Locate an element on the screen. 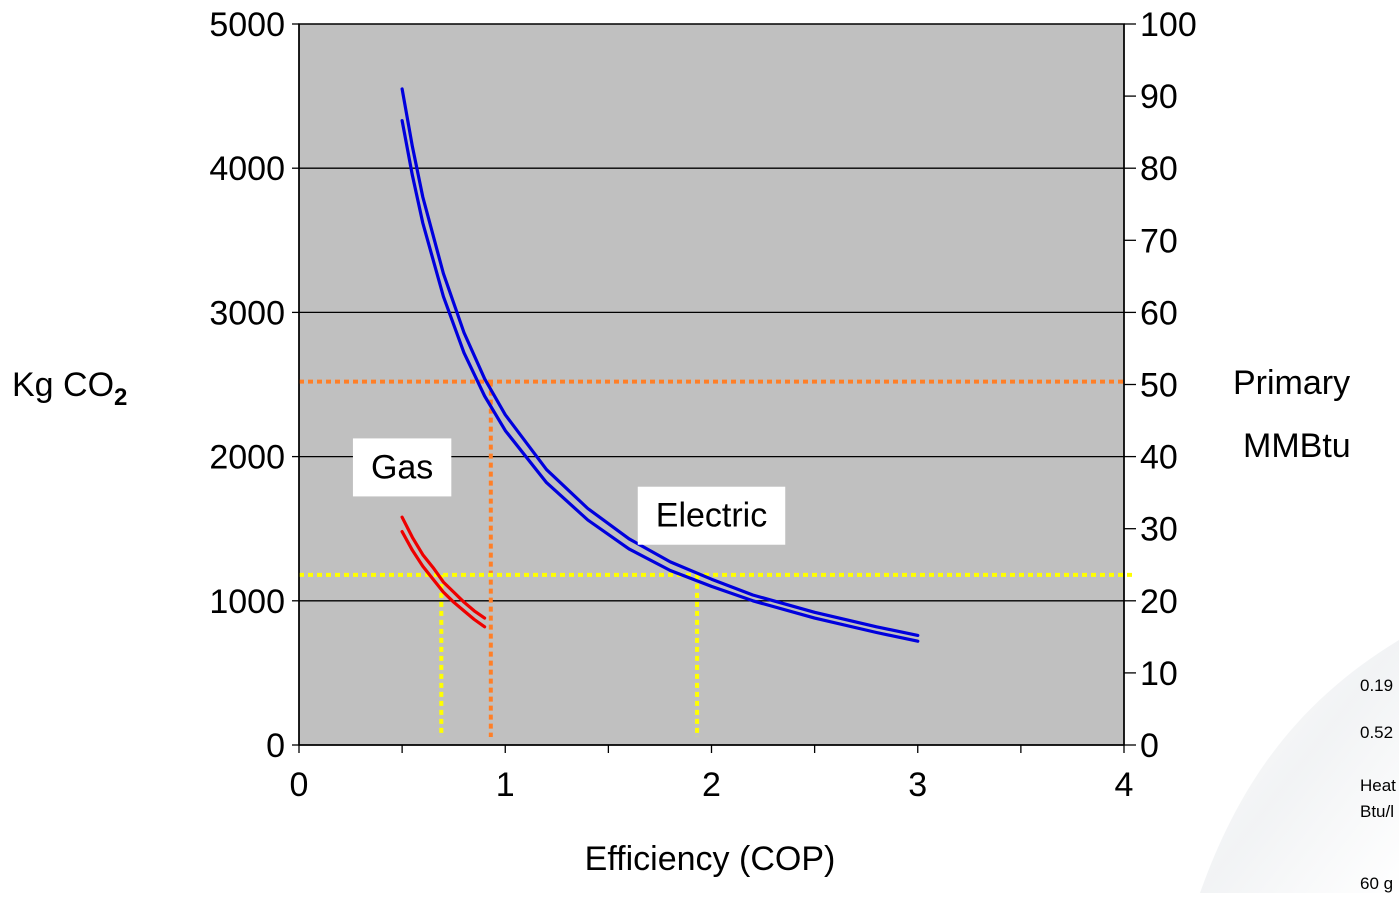  x-tick-label-4: 4 is located at coordinates (1124, 785).